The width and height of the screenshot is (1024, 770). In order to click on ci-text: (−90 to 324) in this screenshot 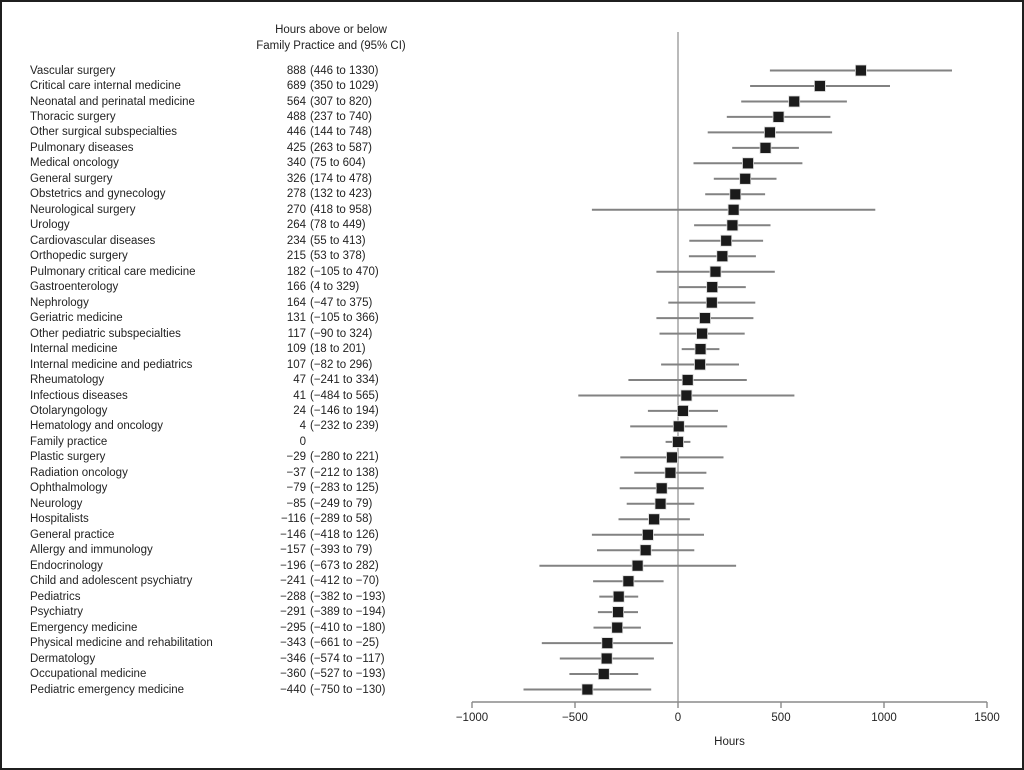, I will do `click(341, 333)`.